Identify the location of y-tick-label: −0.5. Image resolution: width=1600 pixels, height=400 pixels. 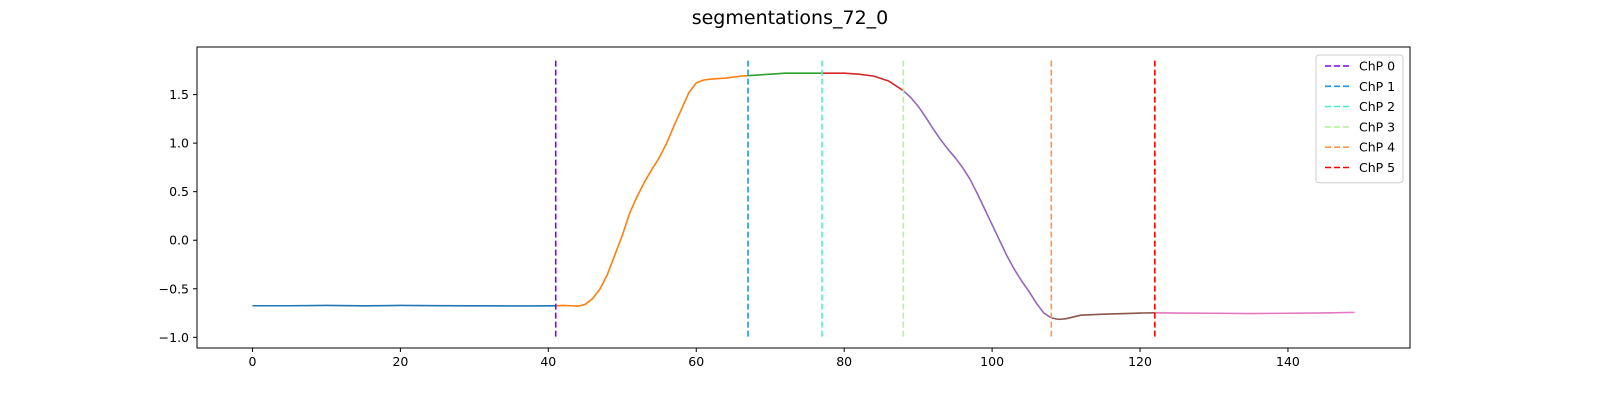
(174, 288).